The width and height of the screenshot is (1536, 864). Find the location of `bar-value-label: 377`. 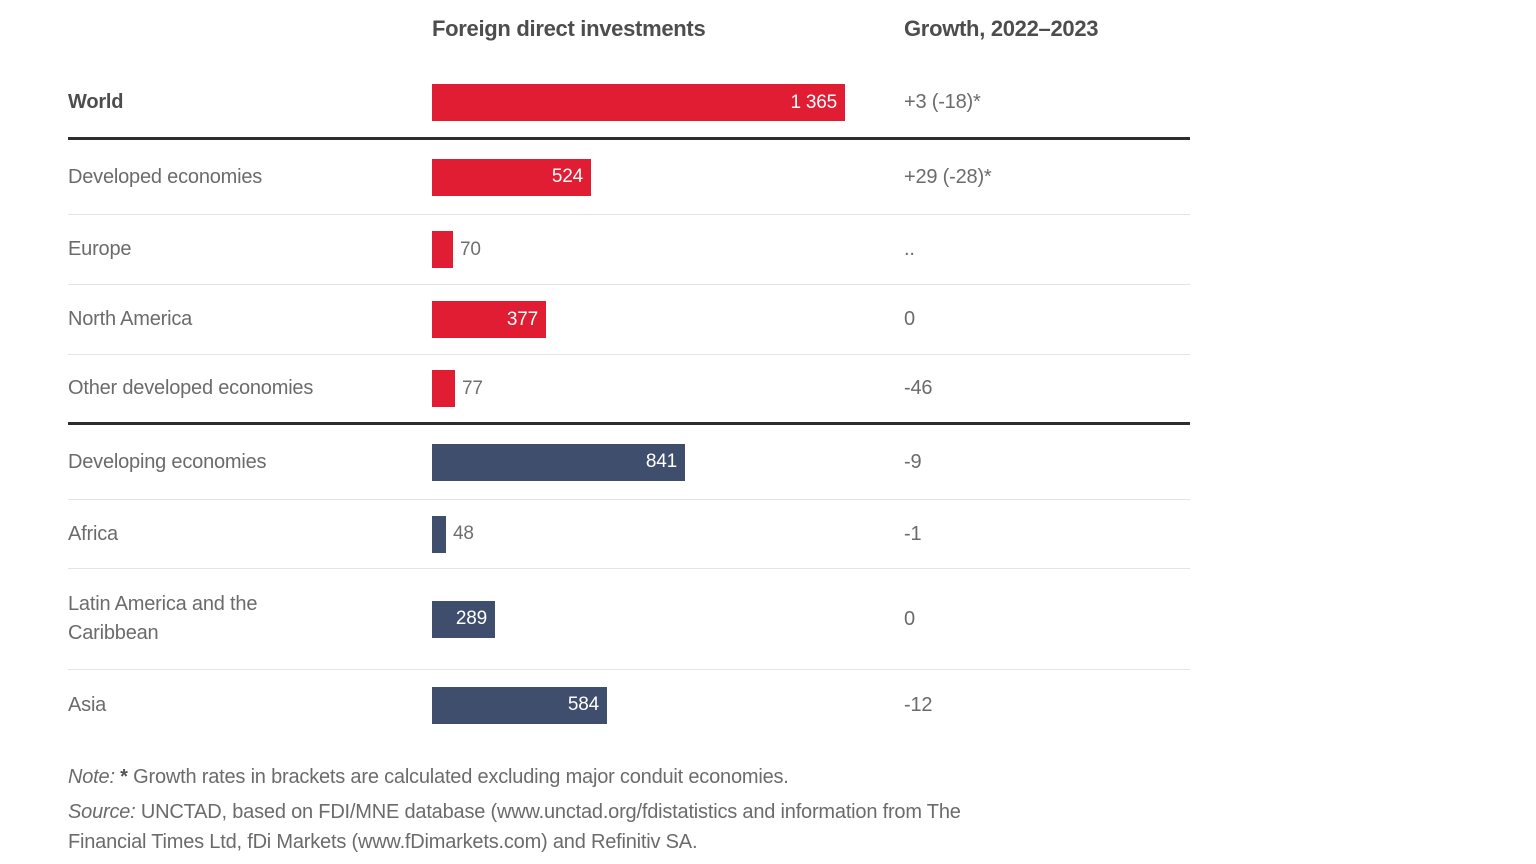

bar-value-label: 377 is located at coordinates (522, 319).